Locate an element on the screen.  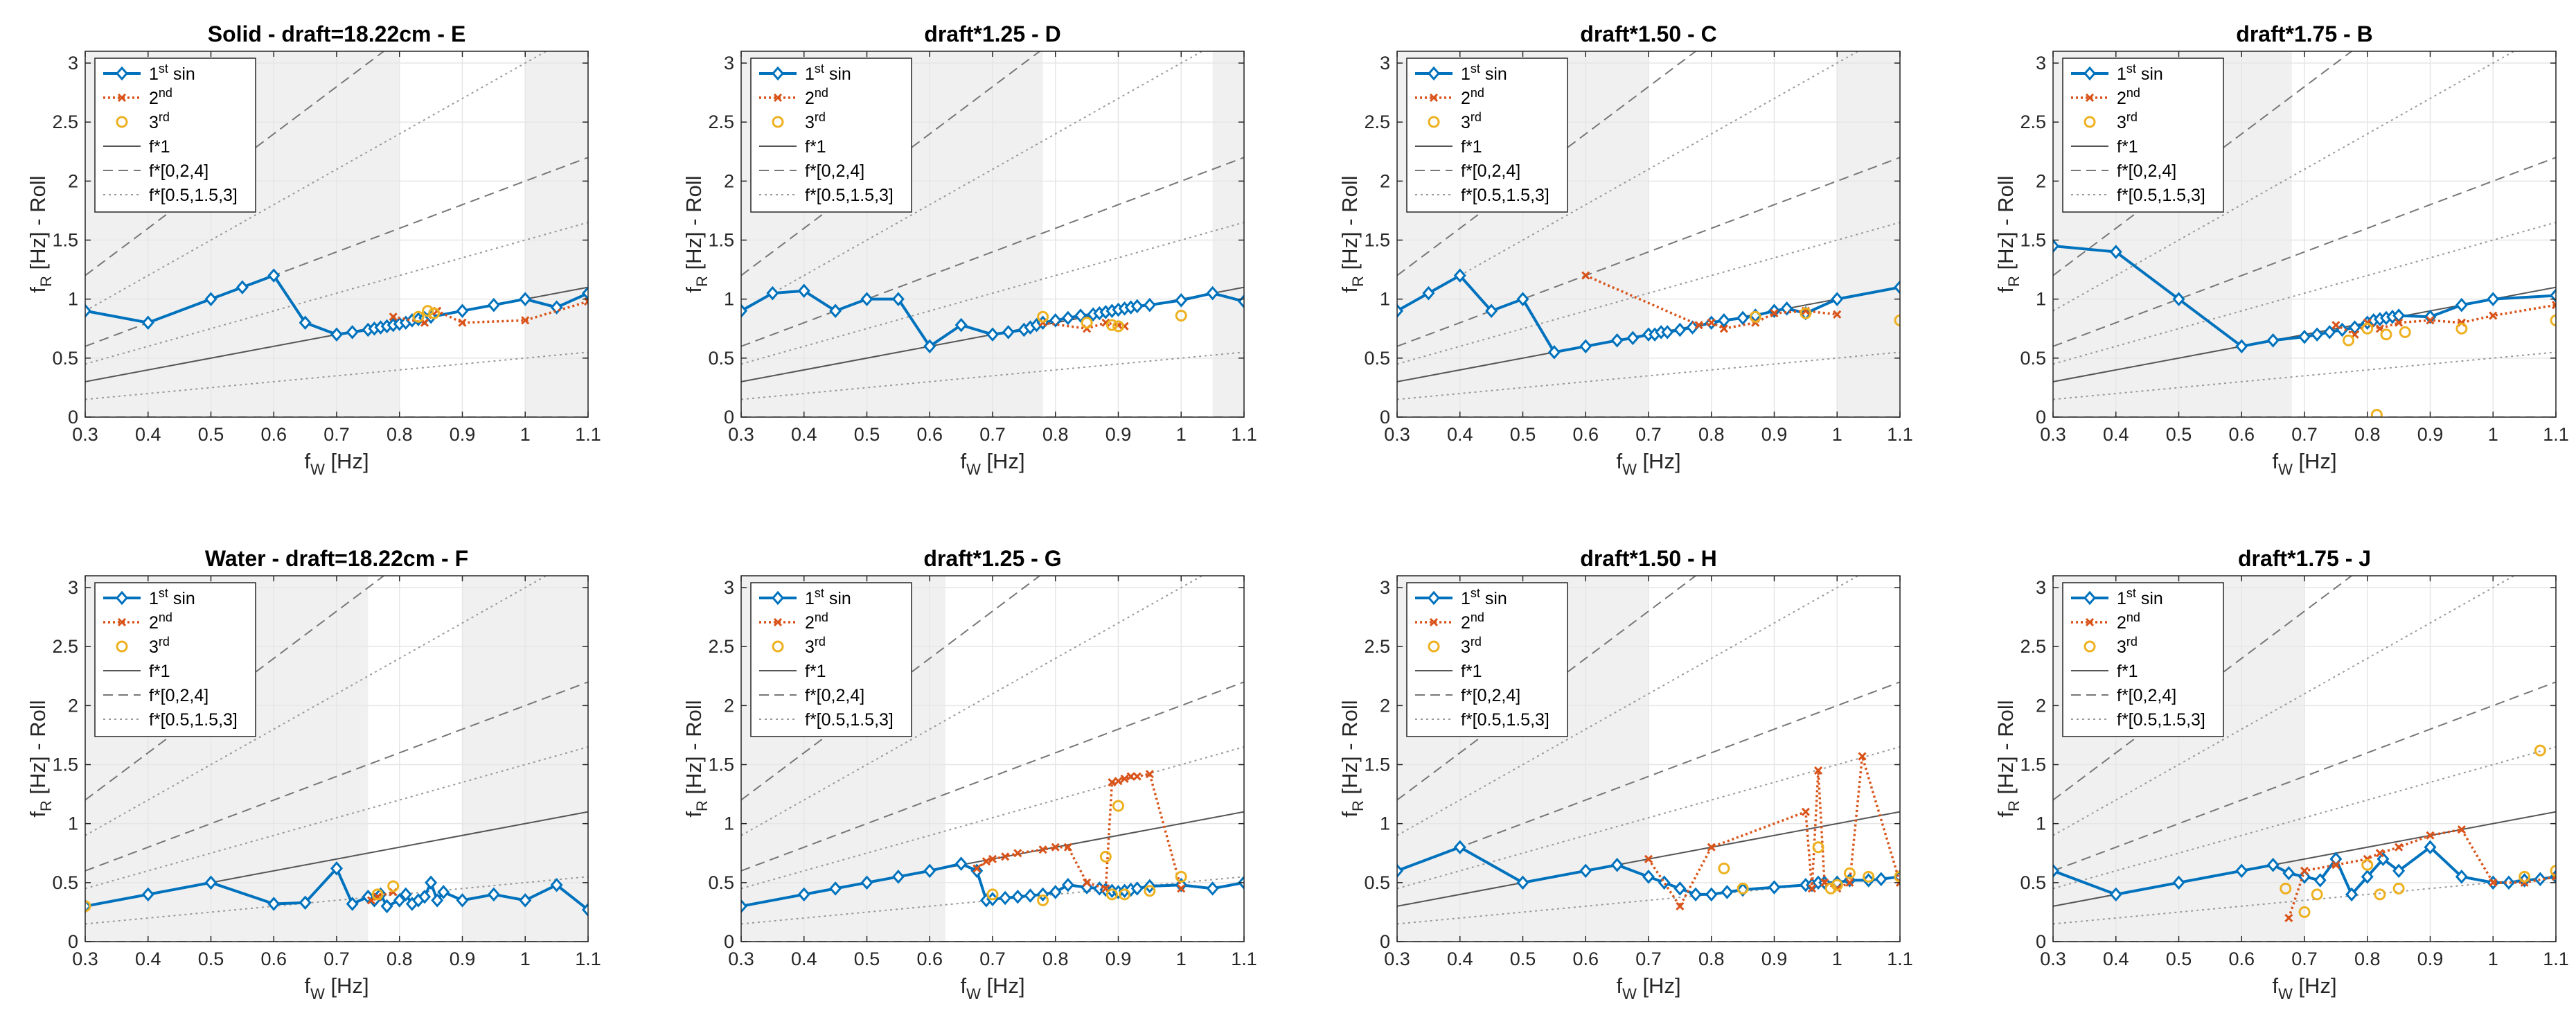
y-axis-label: fR [Hz] - Roll is located at coordinates (2008, 233).